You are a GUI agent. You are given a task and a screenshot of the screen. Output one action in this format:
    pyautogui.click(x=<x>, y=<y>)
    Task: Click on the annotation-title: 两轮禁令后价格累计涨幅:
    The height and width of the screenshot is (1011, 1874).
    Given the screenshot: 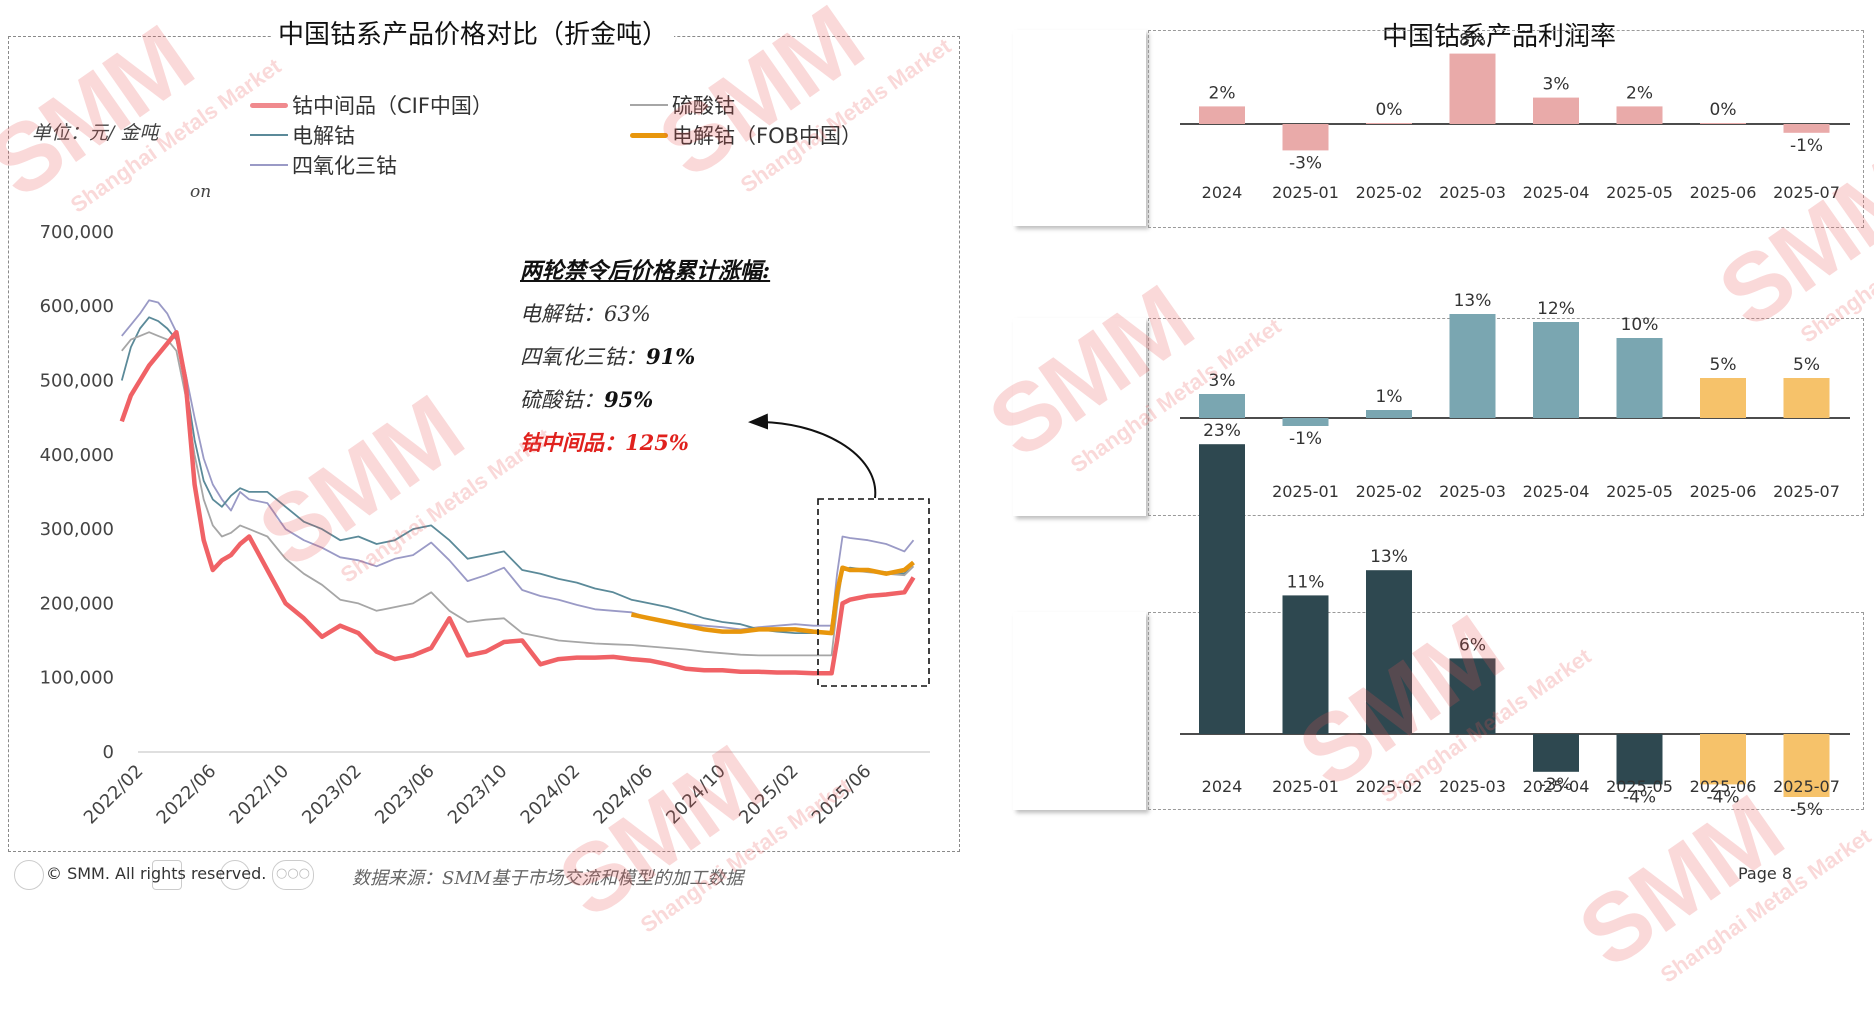 What is the action you would take?
    pyautogui.click(x=645, y=271)
    